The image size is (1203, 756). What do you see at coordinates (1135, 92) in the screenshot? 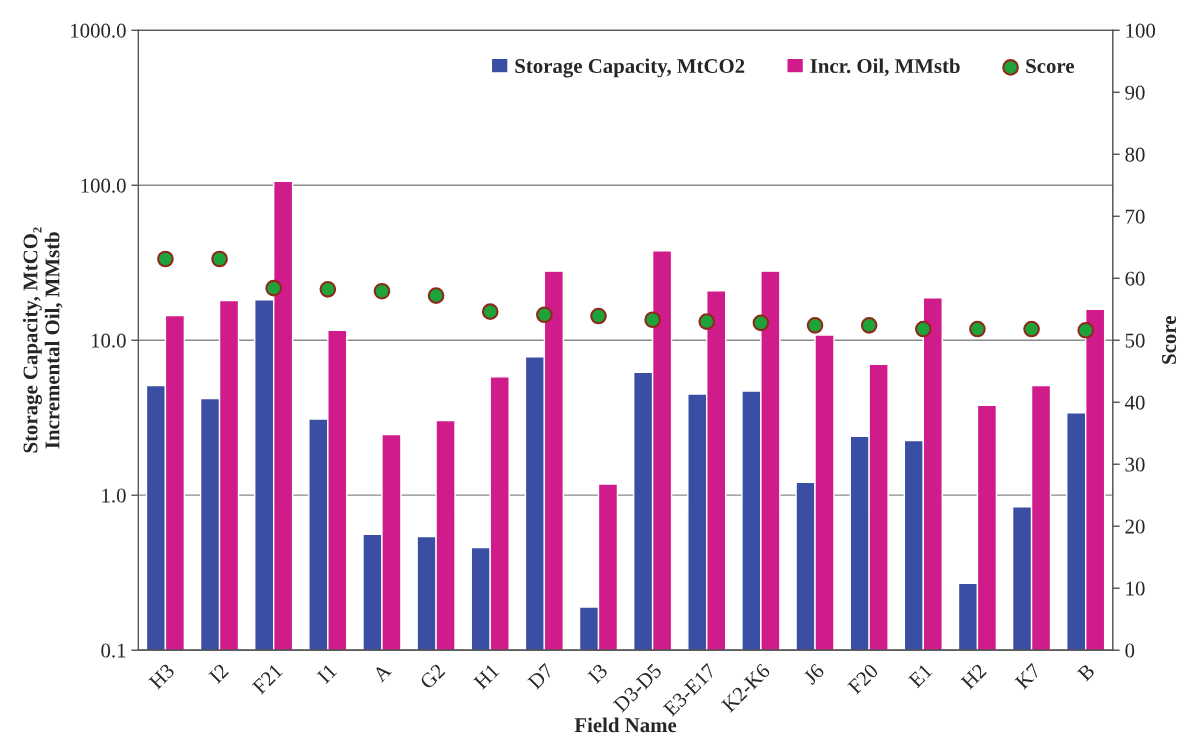
I see `y2-tick-label: 90` at bounding box center [1135, 92].